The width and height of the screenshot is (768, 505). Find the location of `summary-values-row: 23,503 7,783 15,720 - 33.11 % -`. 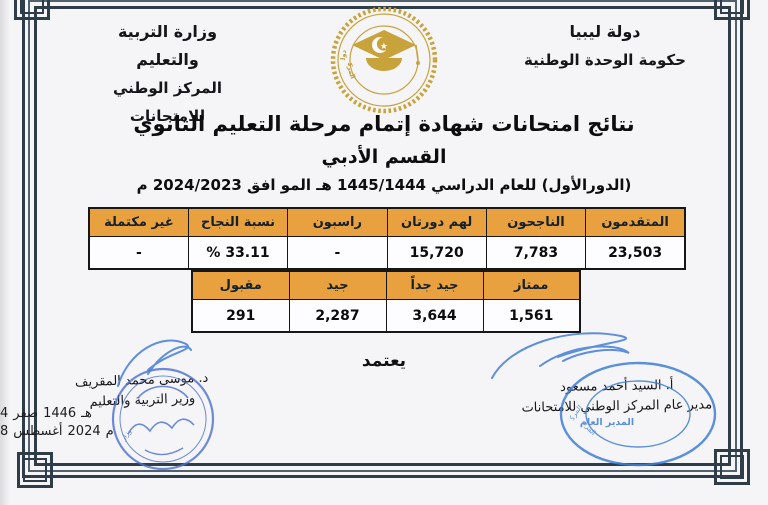

summary-values-row: 23,503 7,783 15,720 - 33.11 % - is located at coordinates (387, 253).